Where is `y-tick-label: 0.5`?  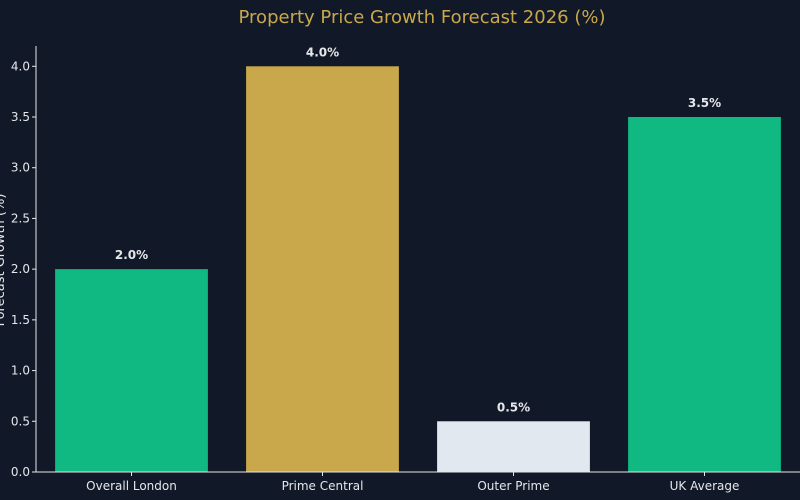 y-tick-label: 0.5 is located at coordinates (20, 421).